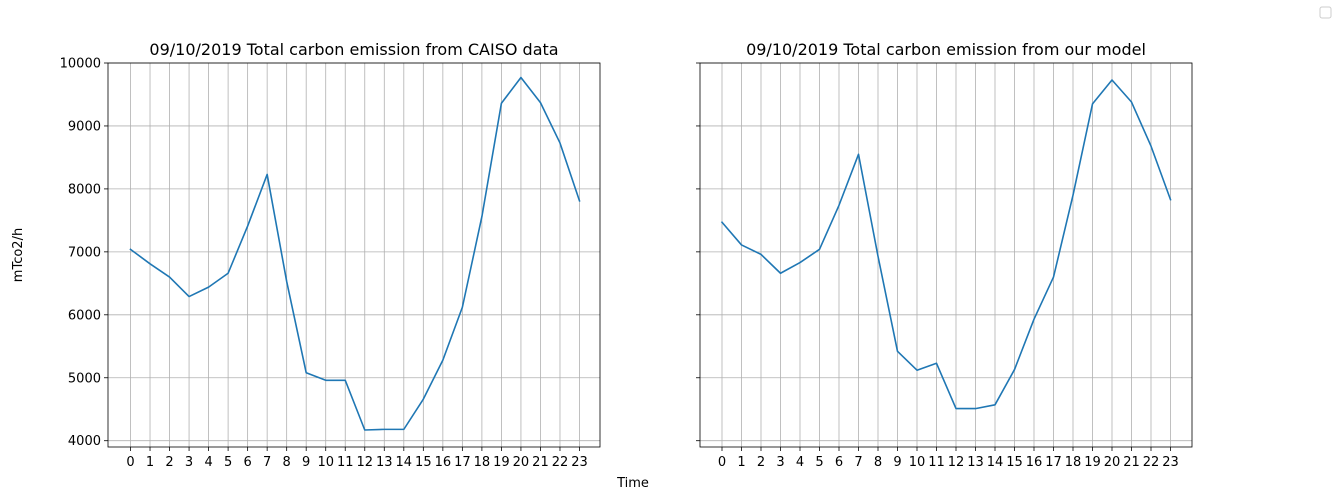 This screenshot has height=500, width=1336. Describe the element at coordinates (84, 189) in the screenshot. I see `y-tick-label: 8000` at that location.